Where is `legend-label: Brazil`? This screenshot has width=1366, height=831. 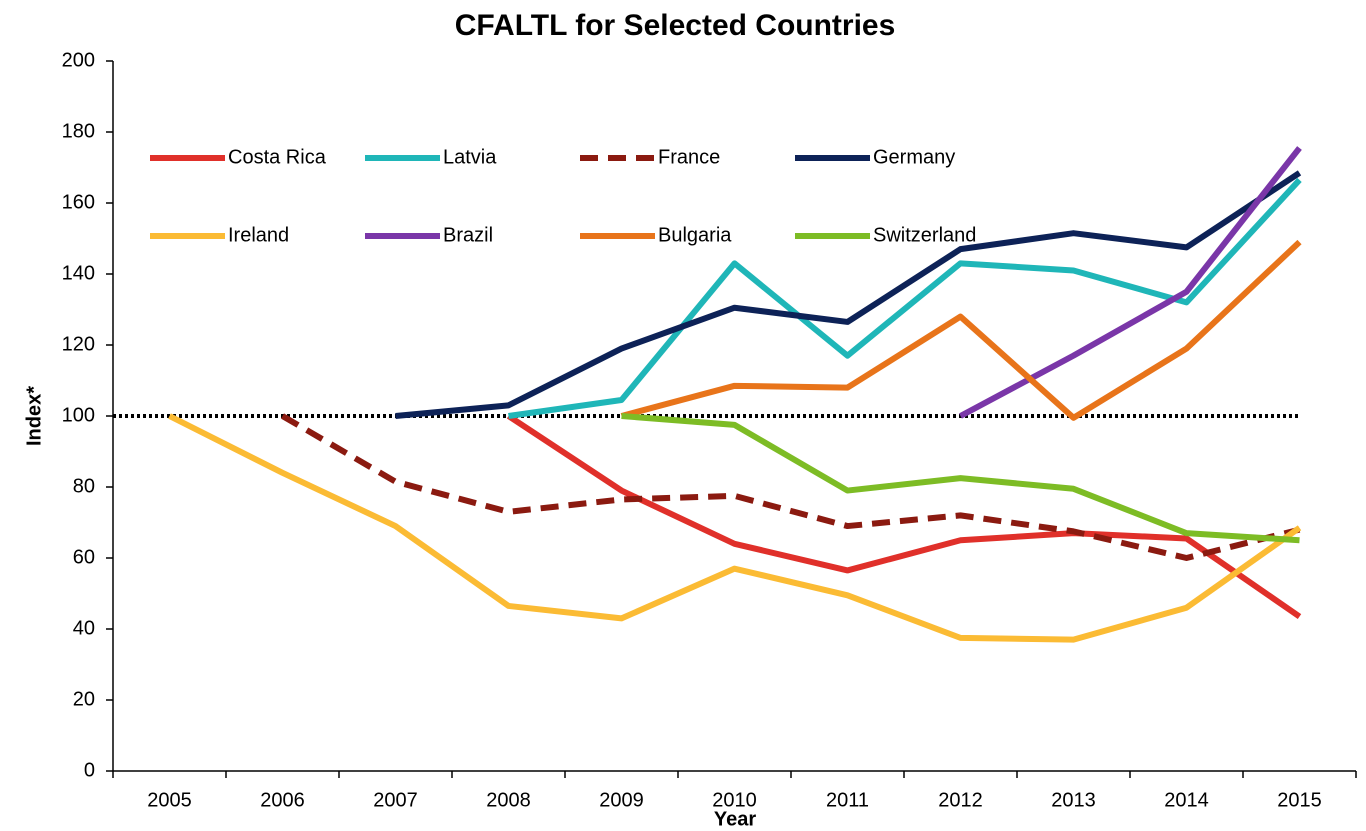
legend-label: Brazil is located at coordinates (468, 235).